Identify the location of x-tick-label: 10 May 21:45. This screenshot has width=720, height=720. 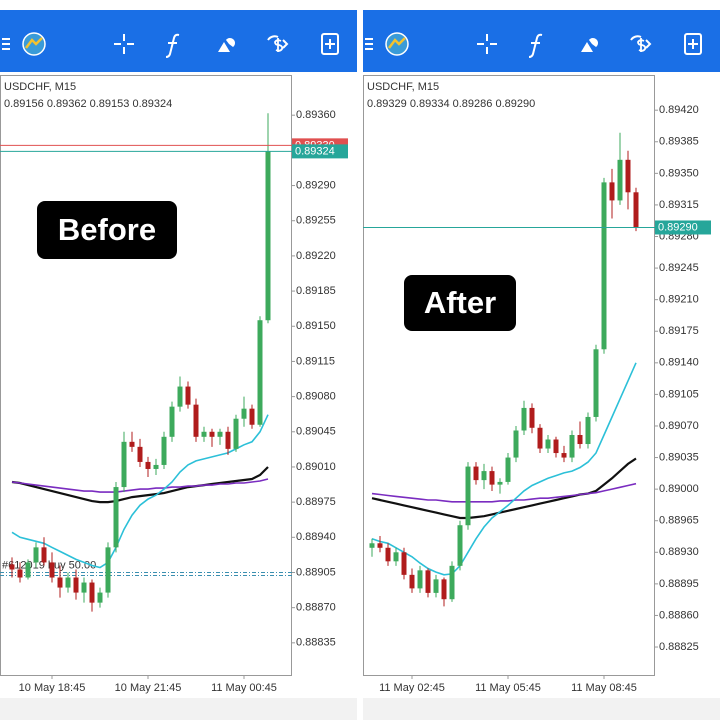
(148, 688).